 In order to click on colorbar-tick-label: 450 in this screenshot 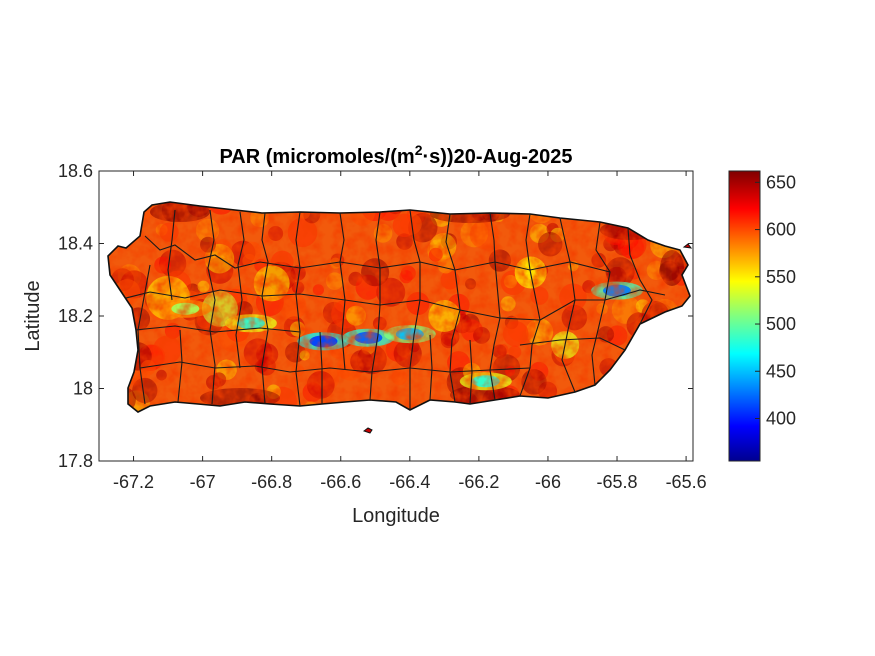, I will do `click(781, 371)`.